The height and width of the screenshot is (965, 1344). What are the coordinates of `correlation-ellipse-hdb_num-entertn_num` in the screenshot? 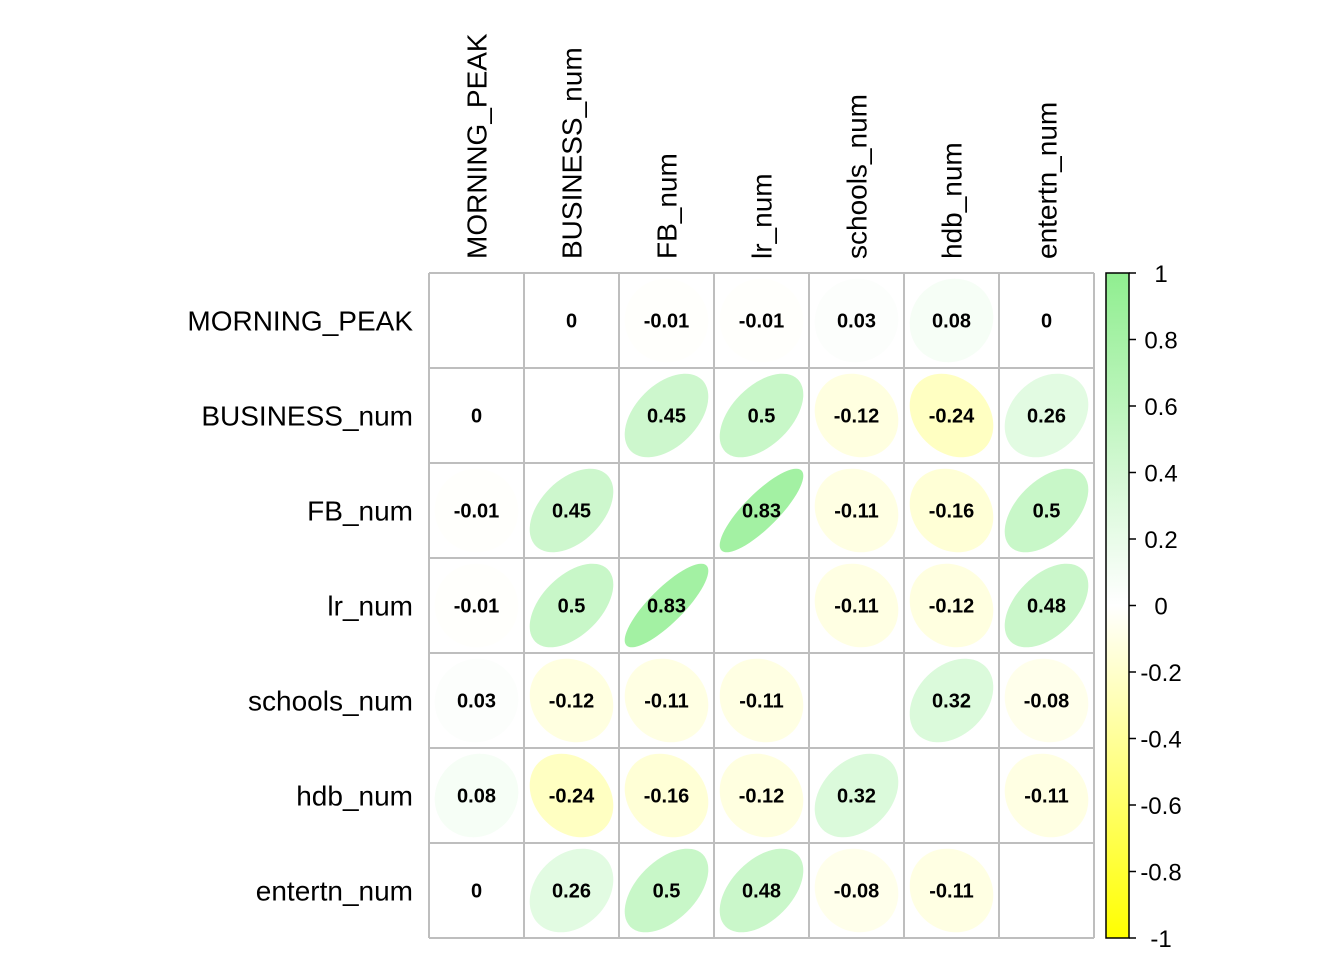 It's located at (1046, 795).